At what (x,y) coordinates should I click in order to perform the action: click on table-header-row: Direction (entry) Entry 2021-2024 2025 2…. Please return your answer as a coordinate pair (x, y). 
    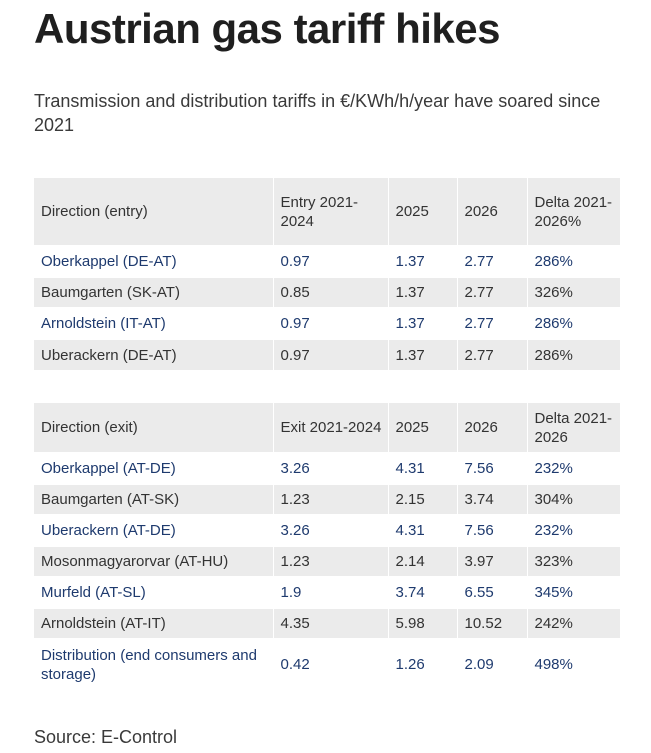
    Looking at the image, I should click on (327, 212).